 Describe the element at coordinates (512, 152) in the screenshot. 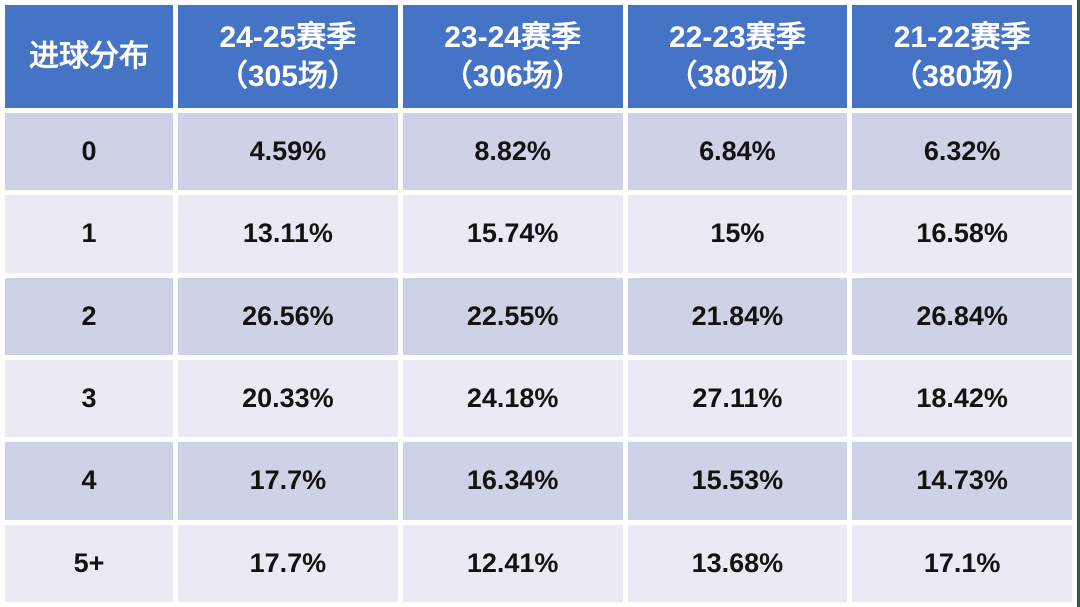

I see `value-cell: 8.82%` at that location.